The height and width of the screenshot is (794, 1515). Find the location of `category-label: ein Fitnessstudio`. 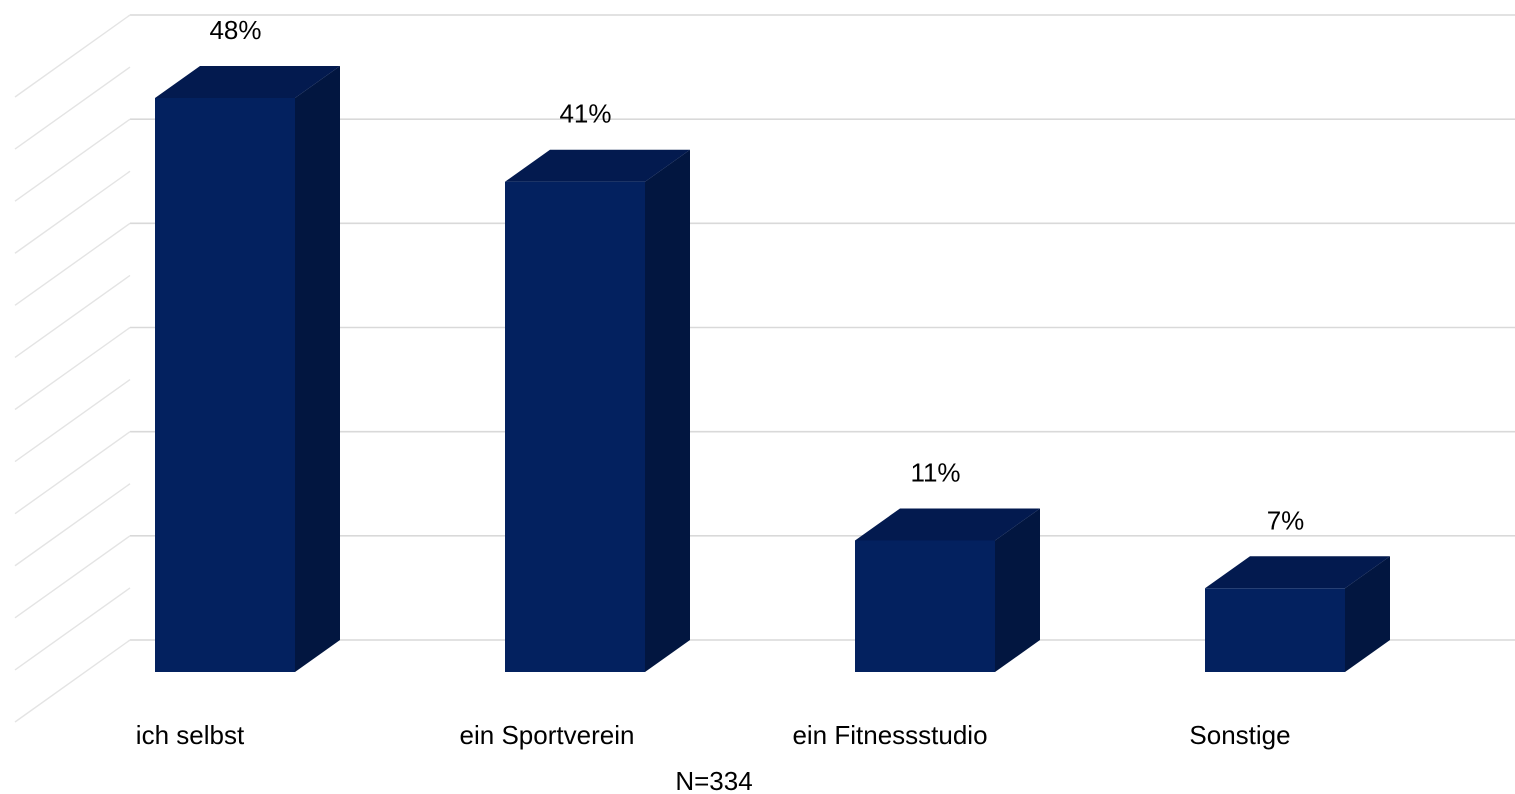

category-label: ein Fitnessstudio is located at coordinates (889, 735).